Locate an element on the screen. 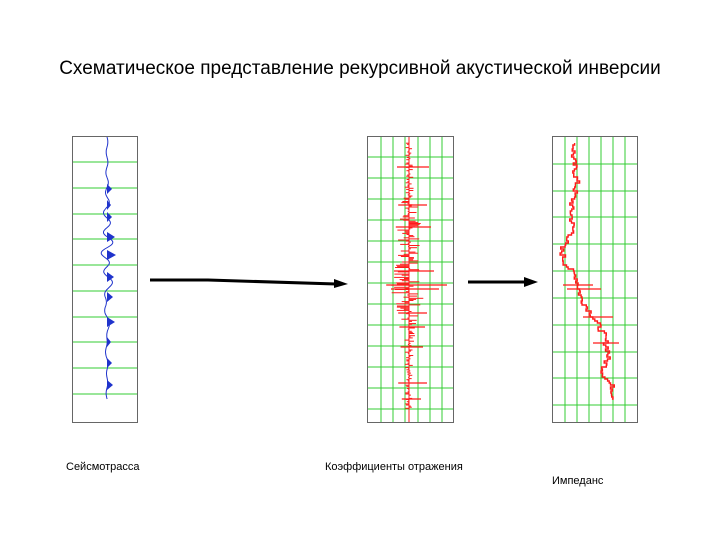 This screenshot has height=540, width=720. impedance-panel is located at coordinates (595, 279).